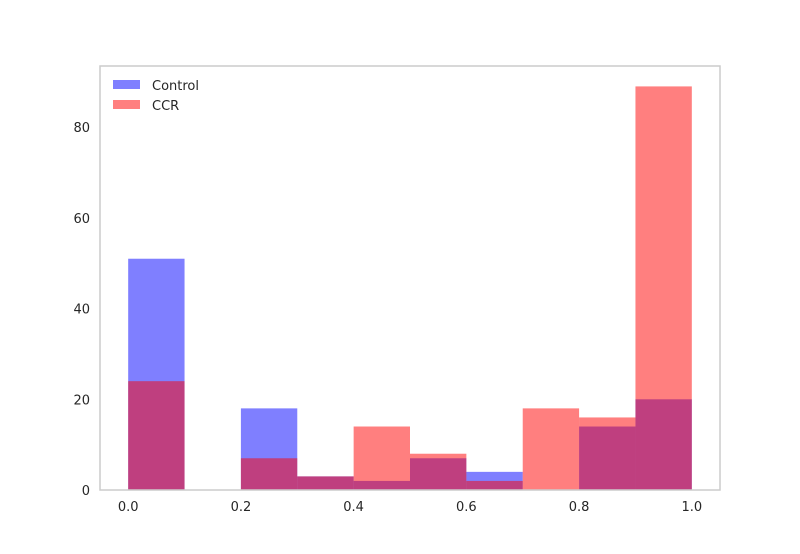 The image size is (800, 554). What do you see at coordinates (81, 128) in the screenshot?
I see `y-tick-label: 80` at bounding box center [81, 128].